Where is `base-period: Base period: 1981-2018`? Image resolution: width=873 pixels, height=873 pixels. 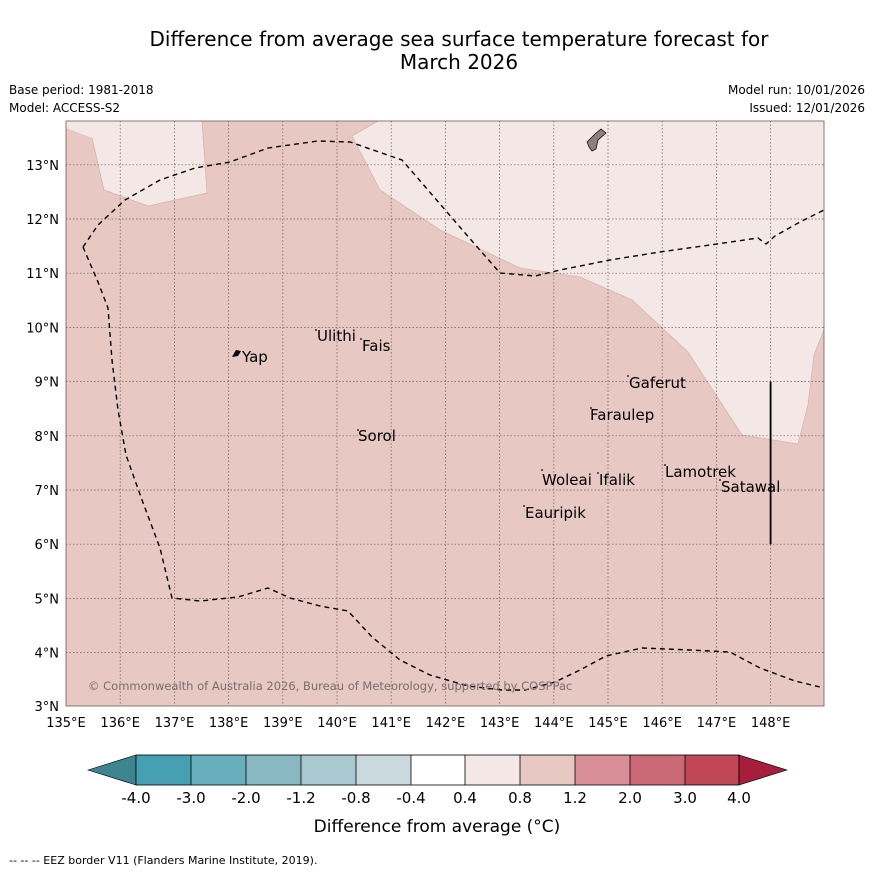
base-period: Base period: 1981-2018 is located at coordinates (81, 90).